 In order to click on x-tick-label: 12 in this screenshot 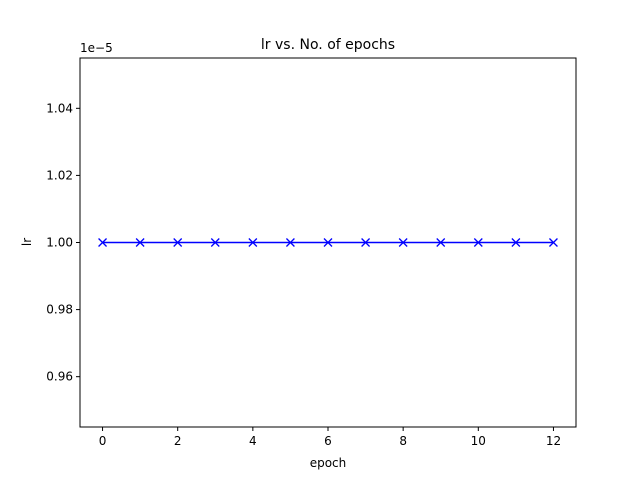, I will do `click(553, 441)`.